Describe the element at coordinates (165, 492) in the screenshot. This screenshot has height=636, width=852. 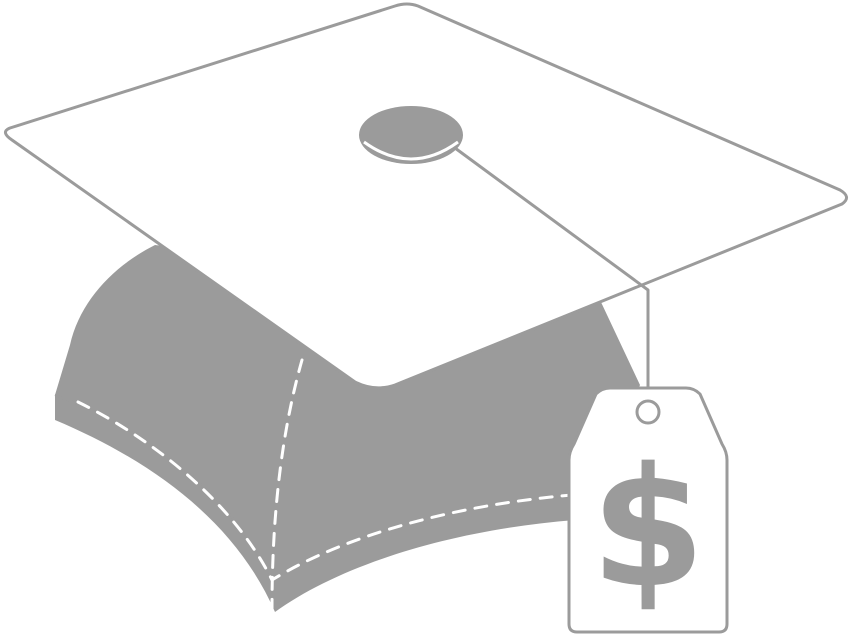
I see `cap-rim-edge` at that location.